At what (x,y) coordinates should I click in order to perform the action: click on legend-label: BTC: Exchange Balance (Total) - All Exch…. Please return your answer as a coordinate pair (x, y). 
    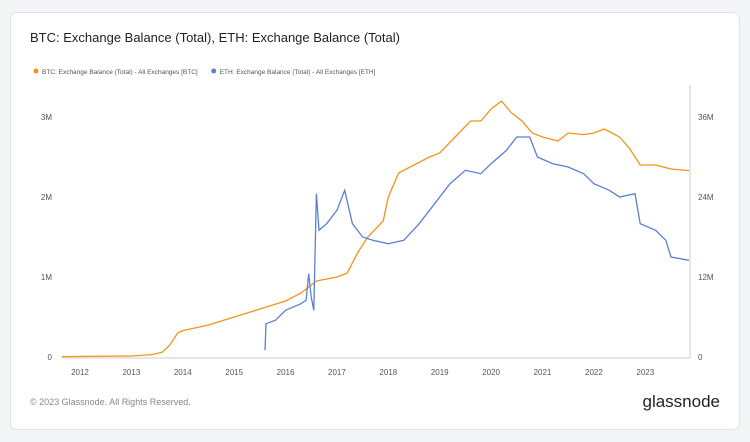
    Looking at the image, I should click on (120, 72).